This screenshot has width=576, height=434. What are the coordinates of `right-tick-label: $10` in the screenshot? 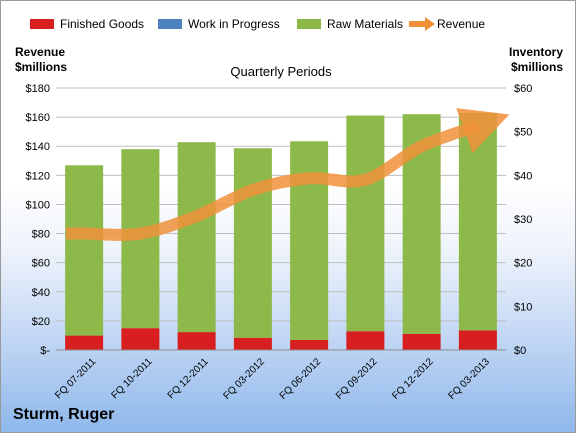 It's located at (523, 307).